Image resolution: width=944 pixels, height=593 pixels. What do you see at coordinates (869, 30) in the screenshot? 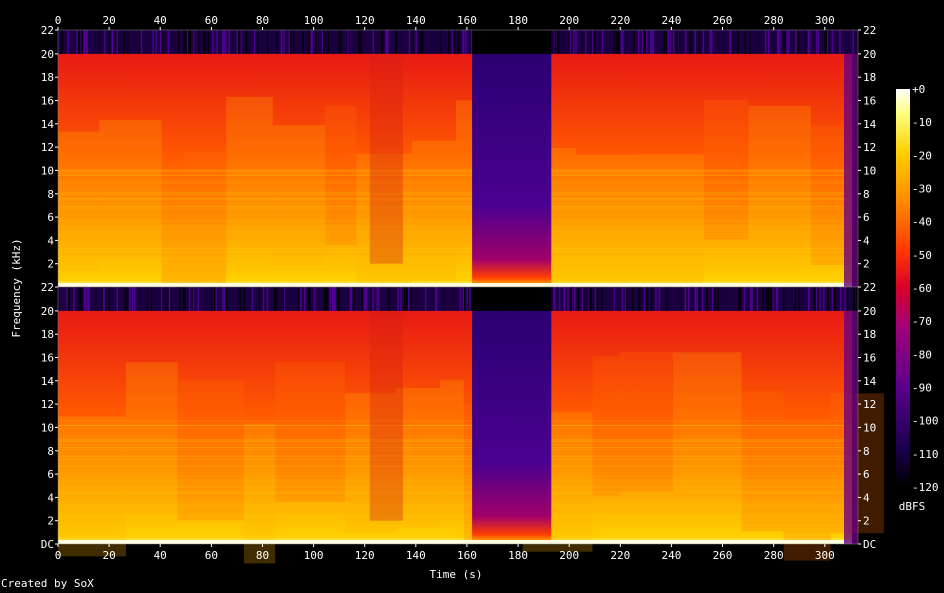
I see `y-tick-label-right: 22` at bounding box center [869, 30].